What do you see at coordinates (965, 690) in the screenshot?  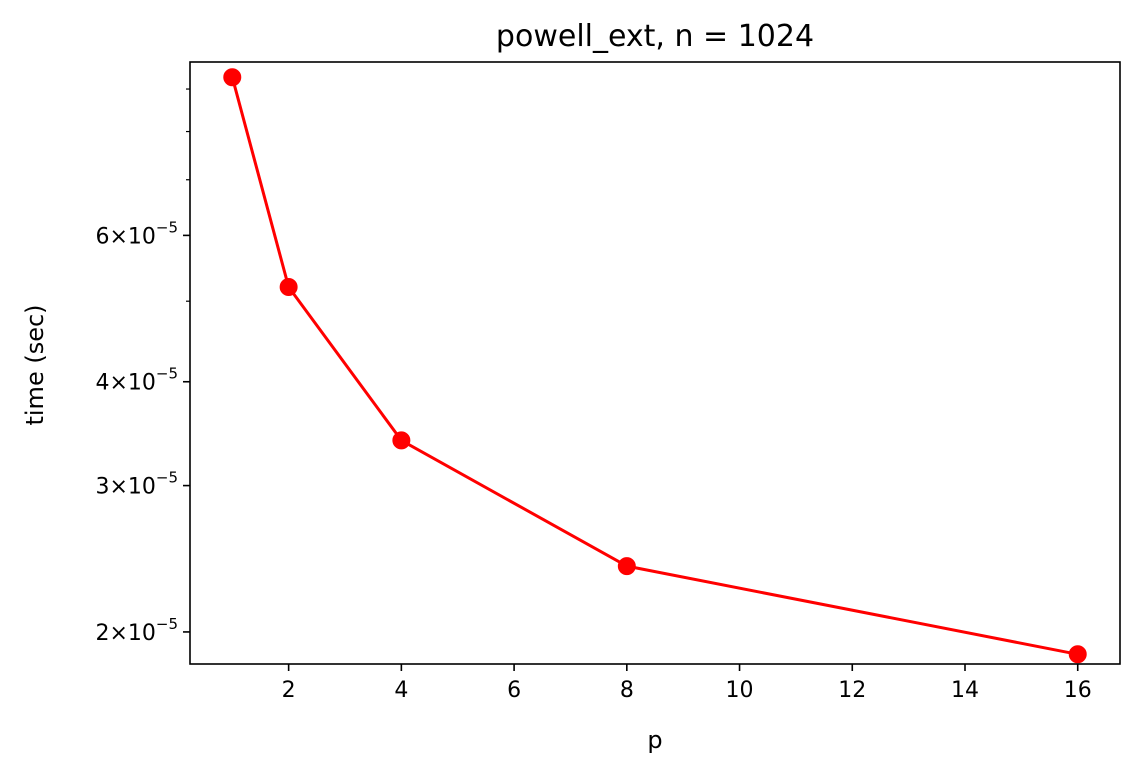 I see `x-tick-label: 14` at bounding box center [965, 690].